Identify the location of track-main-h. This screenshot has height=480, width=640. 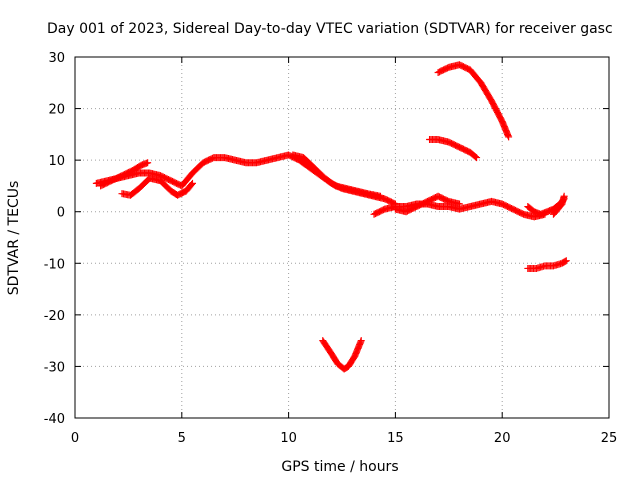
(558, 205).